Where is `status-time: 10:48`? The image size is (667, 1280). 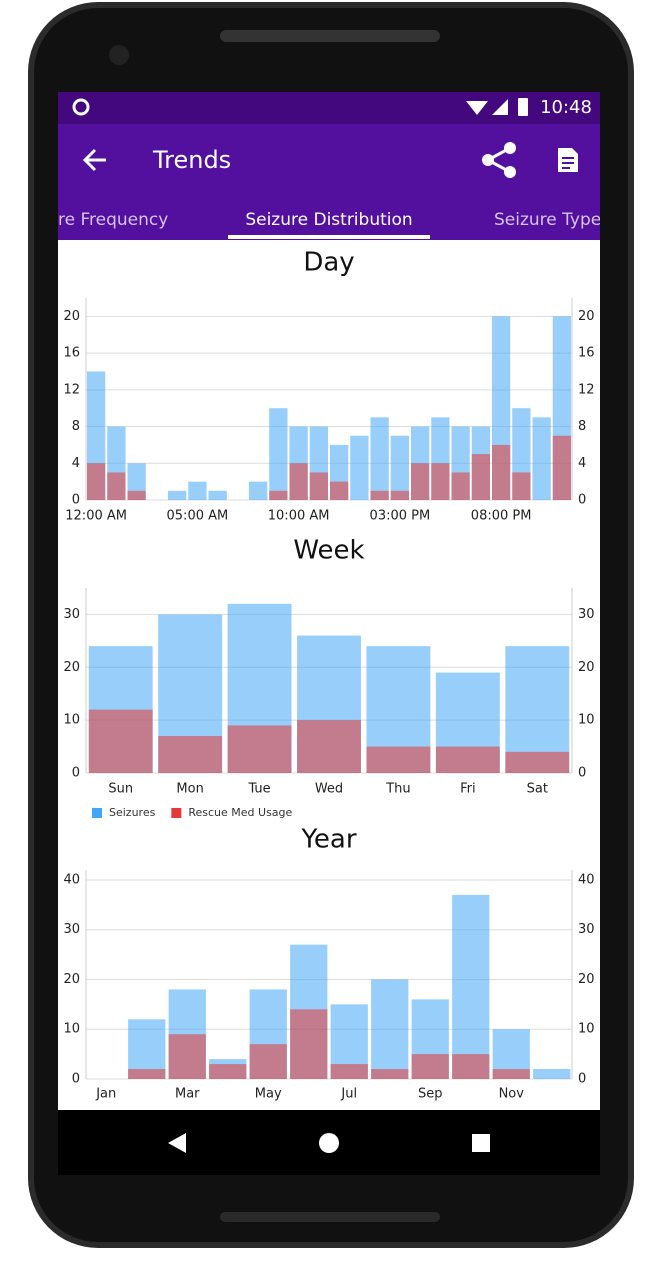 status-time: 10:48 is located at coordinates (566, 107).